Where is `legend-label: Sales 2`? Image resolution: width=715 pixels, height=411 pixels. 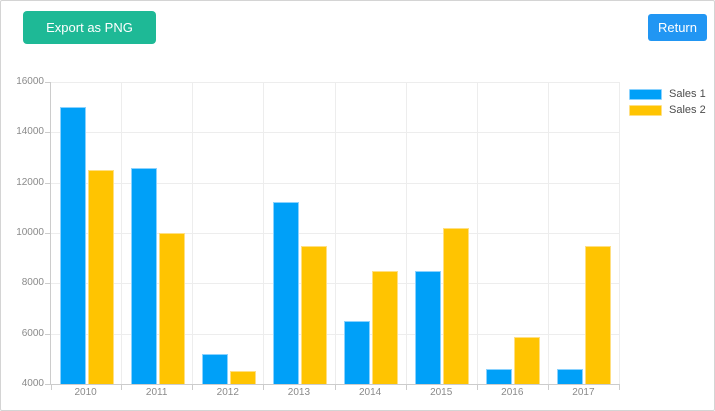 legend-label: Sales 2 is located at coordinates (687, 110).